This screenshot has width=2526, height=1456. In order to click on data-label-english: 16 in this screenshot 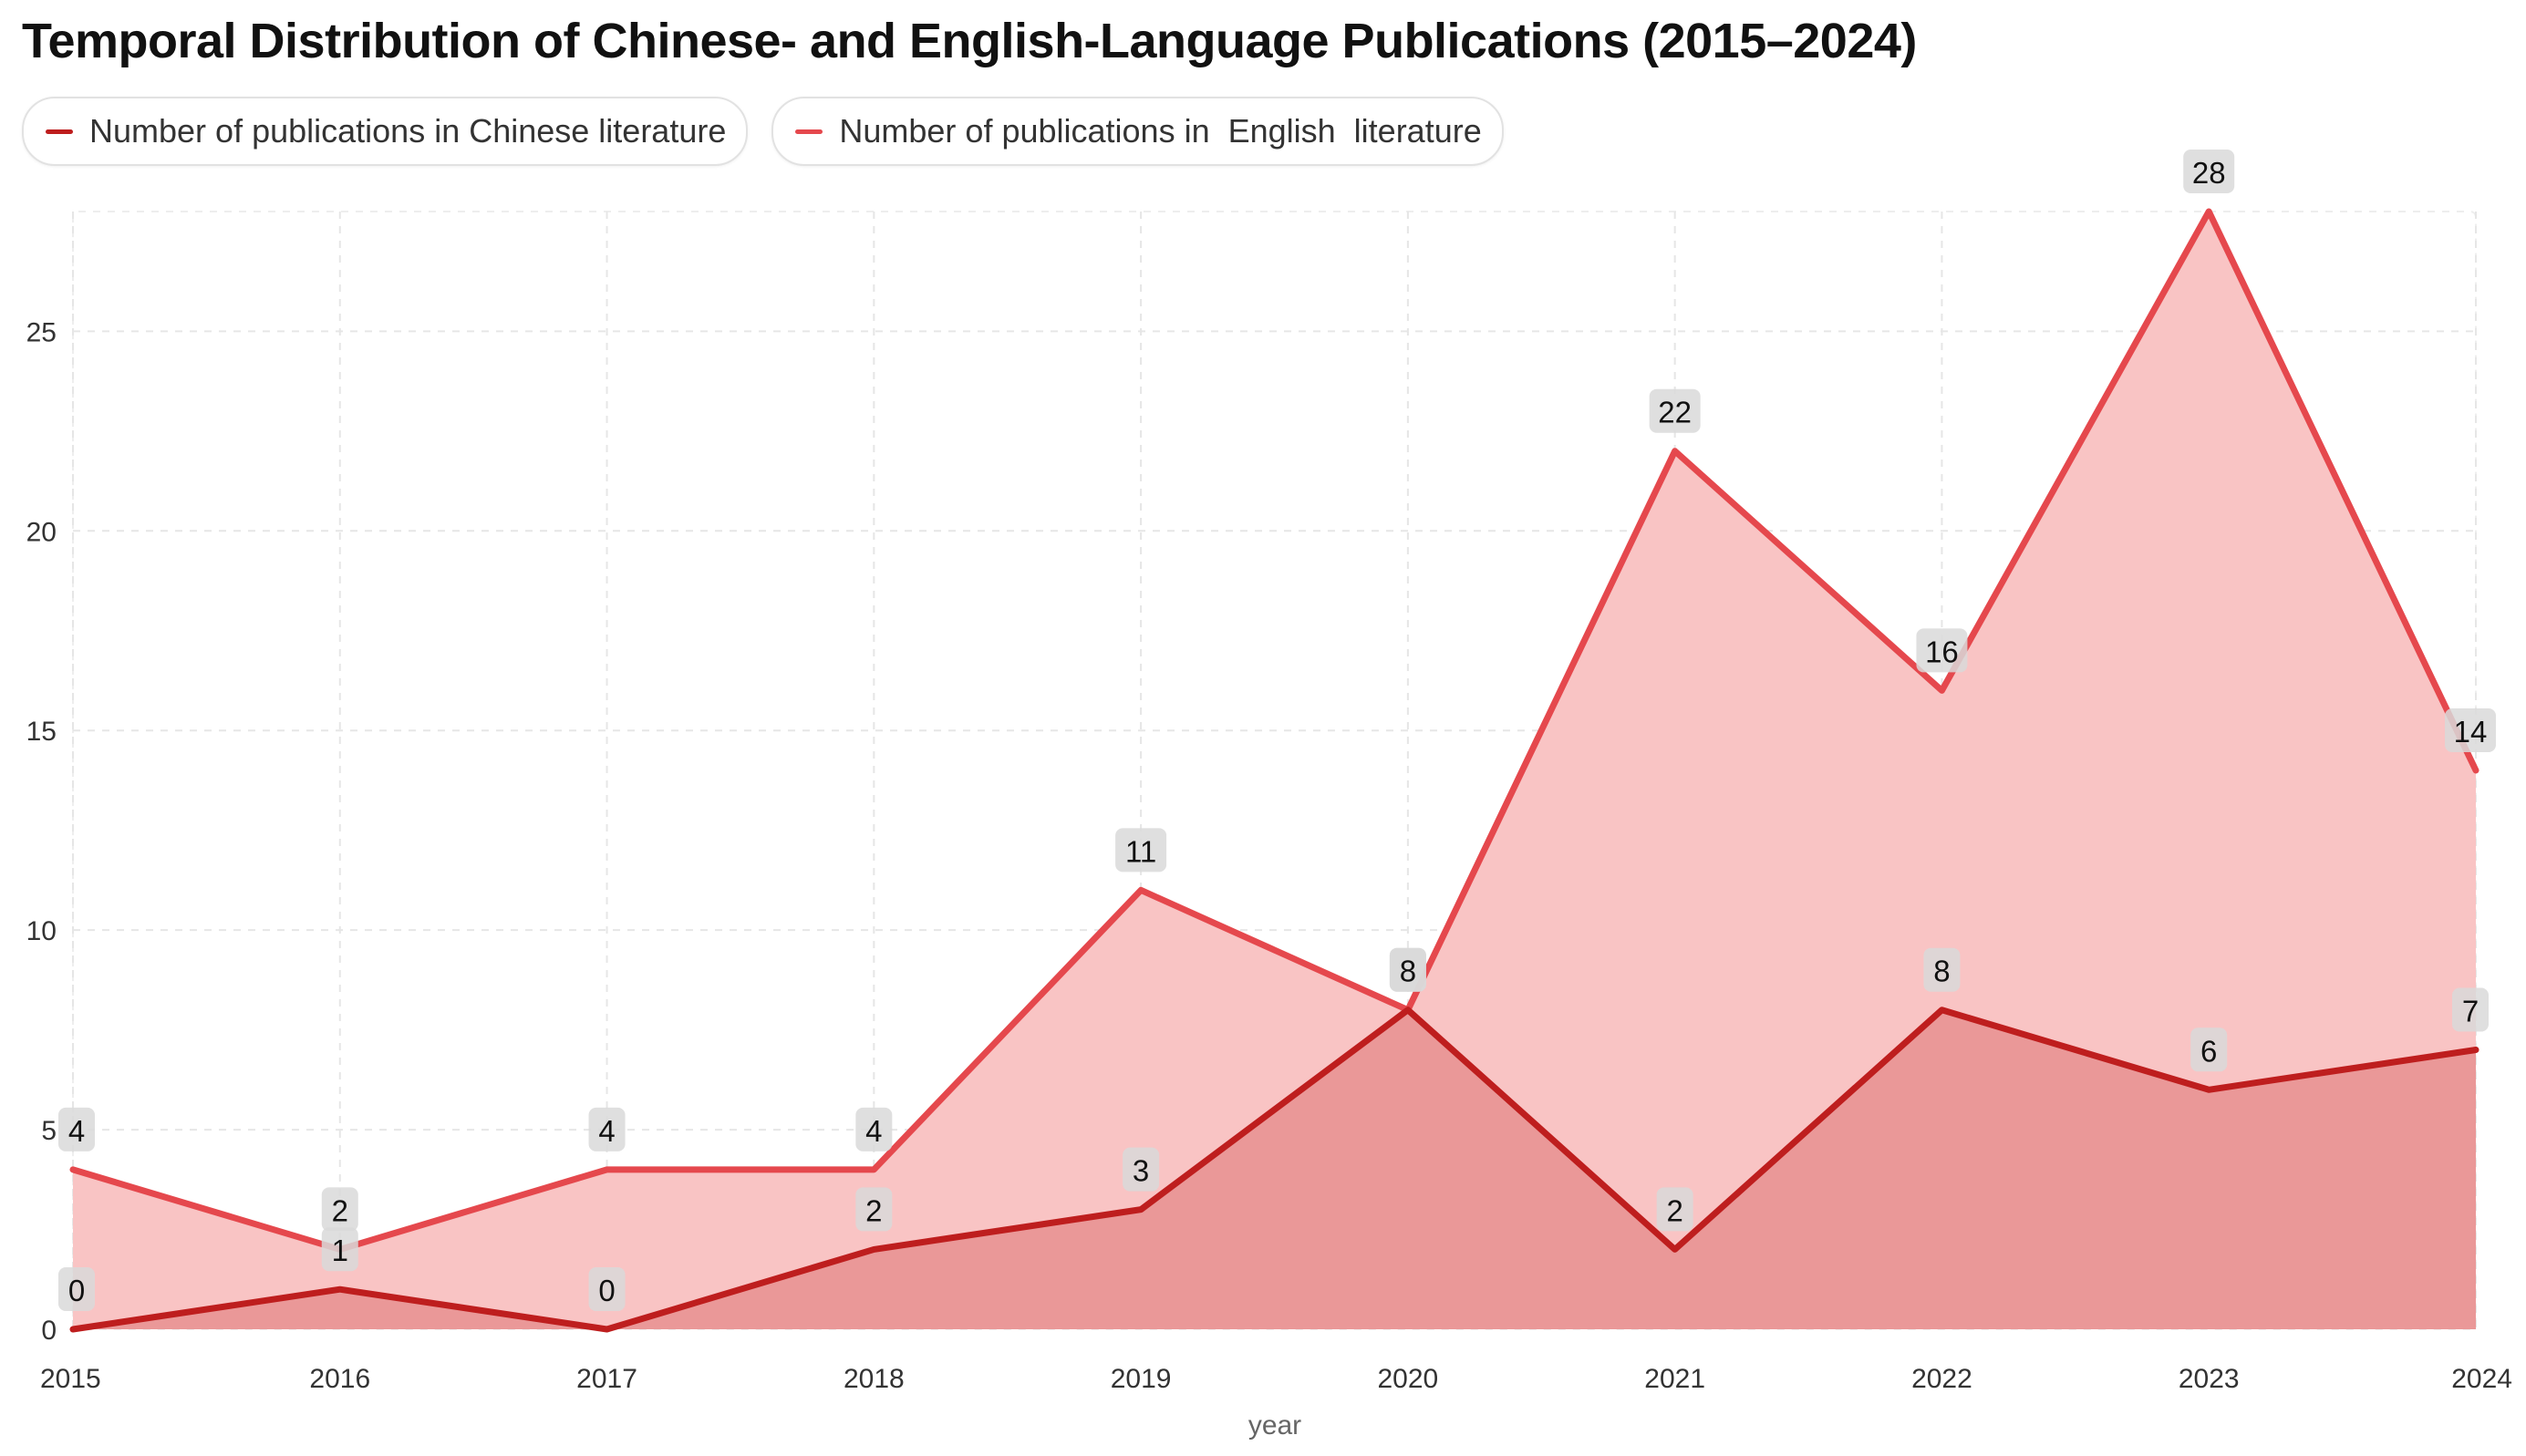, I will do `click(1942, 650)`.